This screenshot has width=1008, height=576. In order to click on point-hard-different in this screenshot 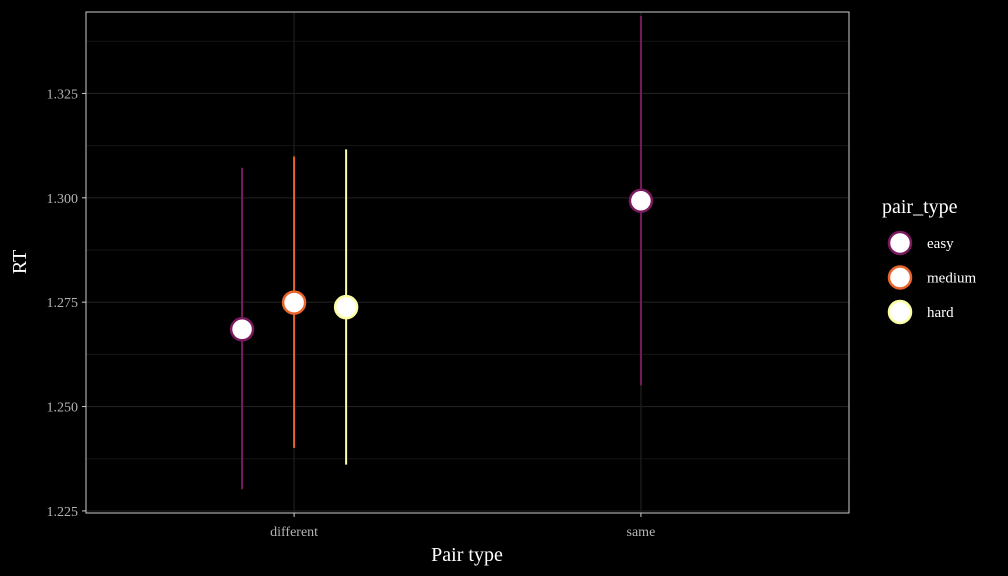, I will do `click(346, 307)`.